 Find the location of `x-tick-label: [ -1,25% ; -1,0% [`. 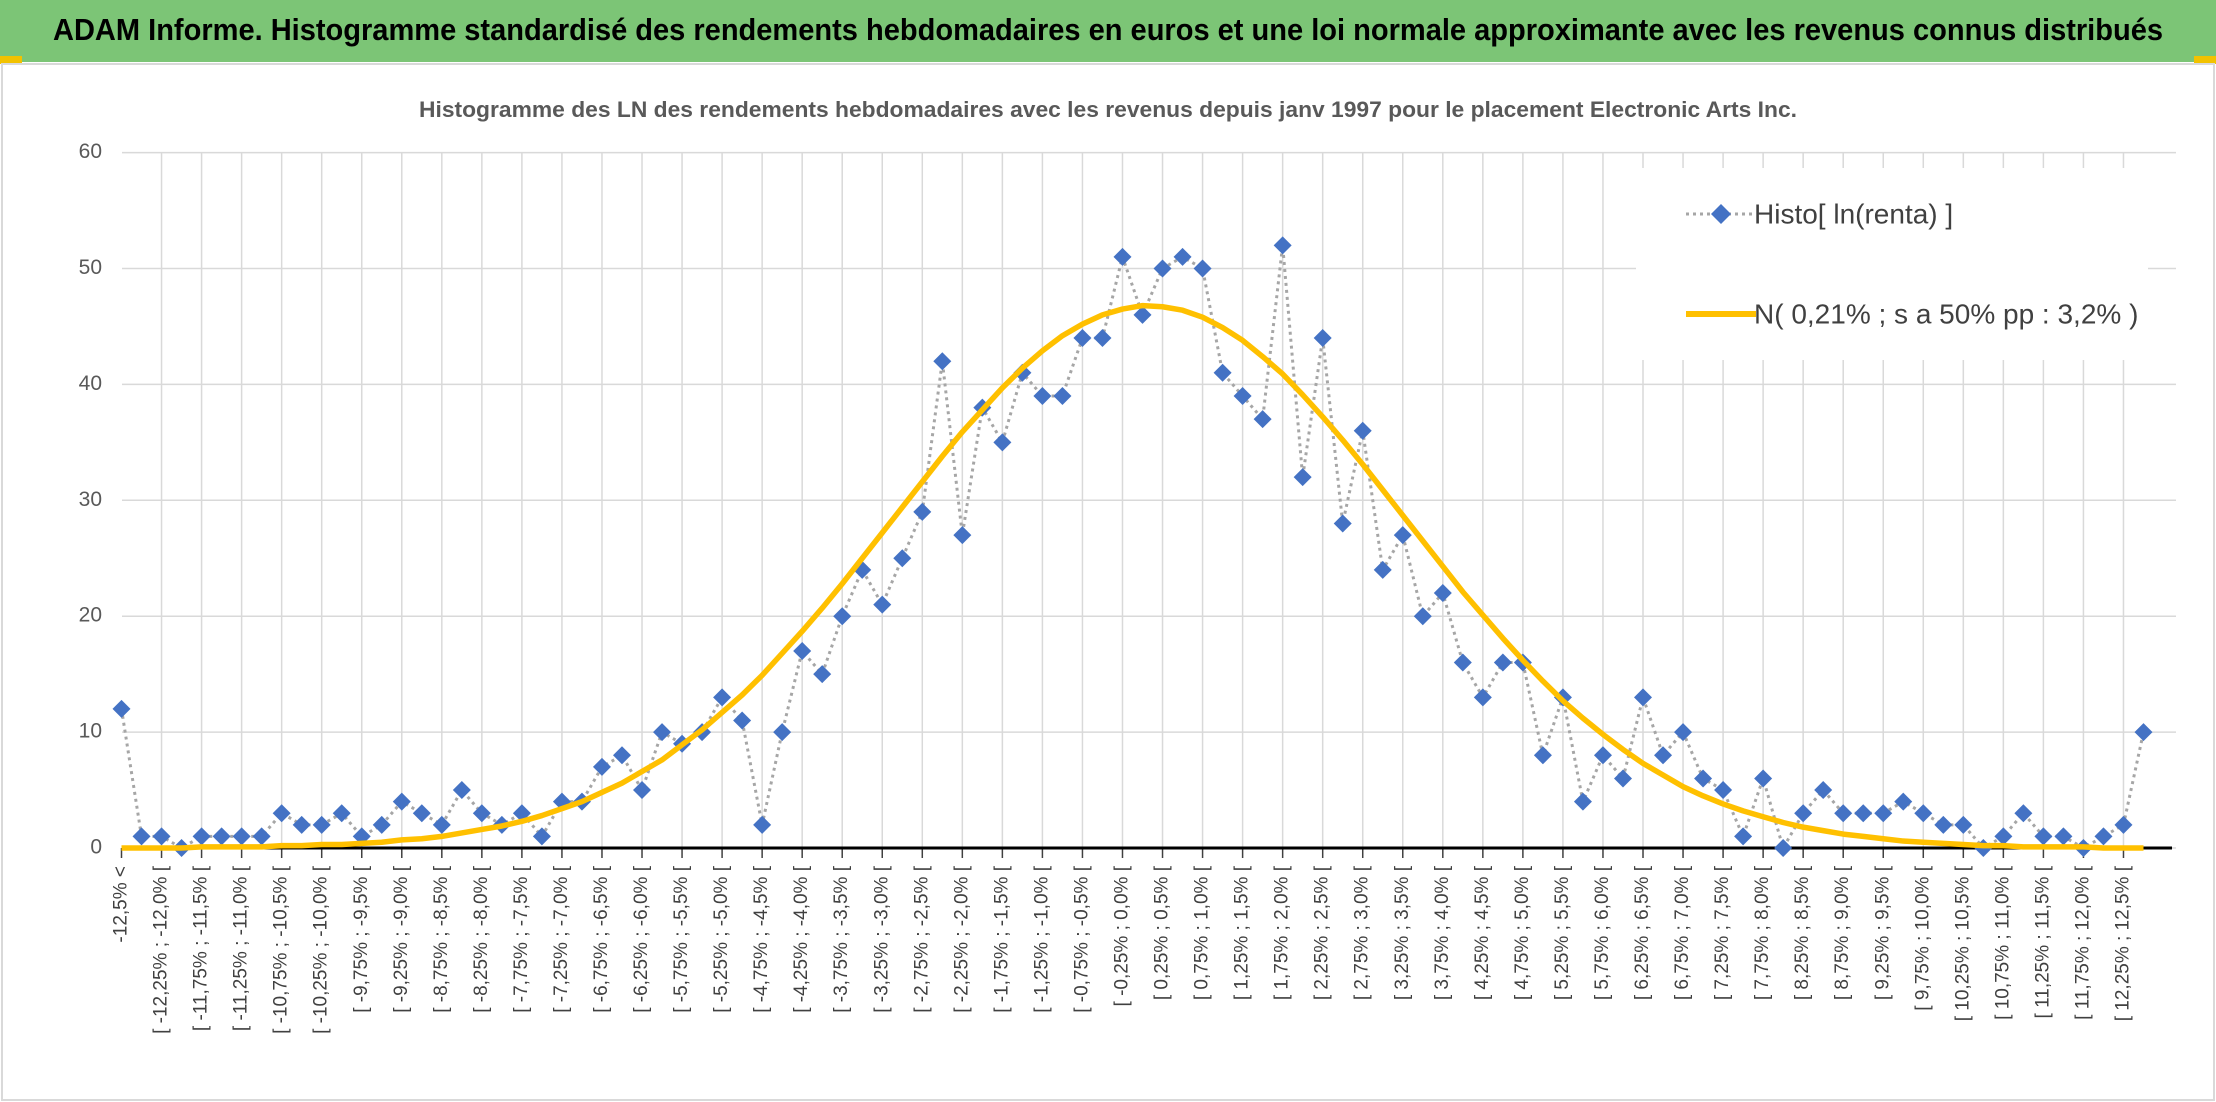

x-tick-label: [ -1,25% ; -1,0% [ is located at coordinates (1041, 939).